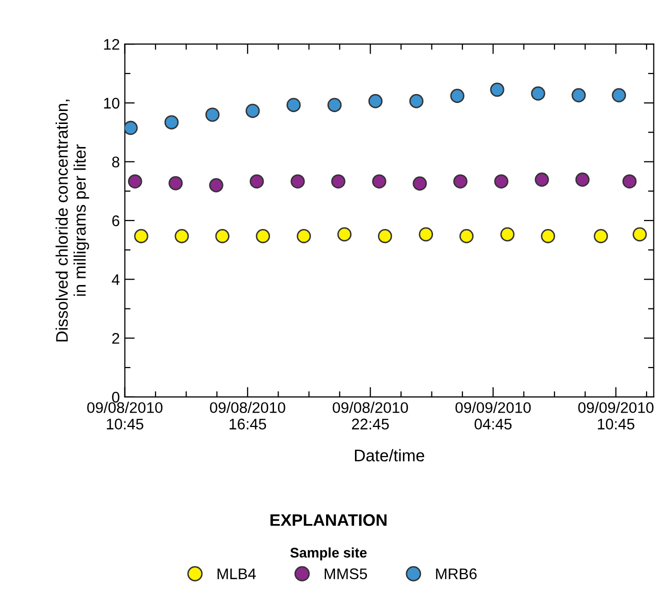 The image size is (657, 596). What do you see at coordinates (237, 574) in the screenshot?
I see `legend-label: MLB4` at bounding box center [237, 574].